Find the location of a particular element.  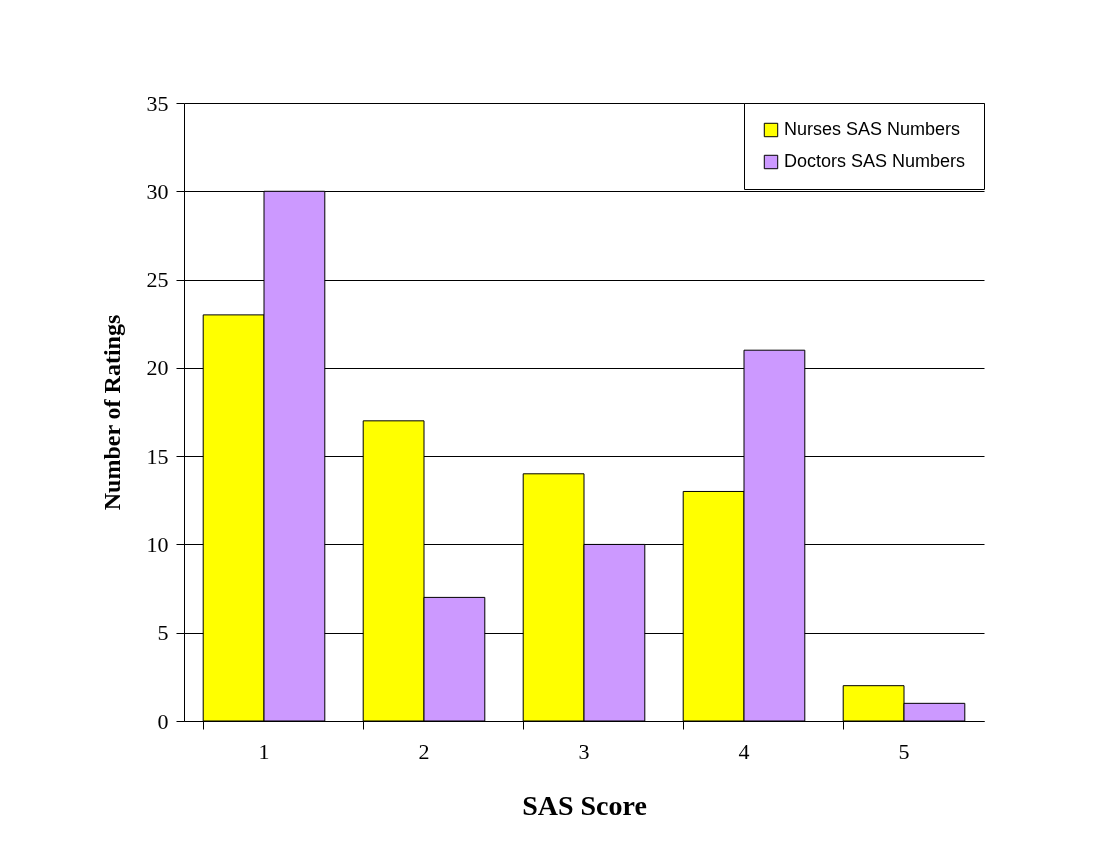

x-tick-label: 2 is located at coordinates (424, 751).